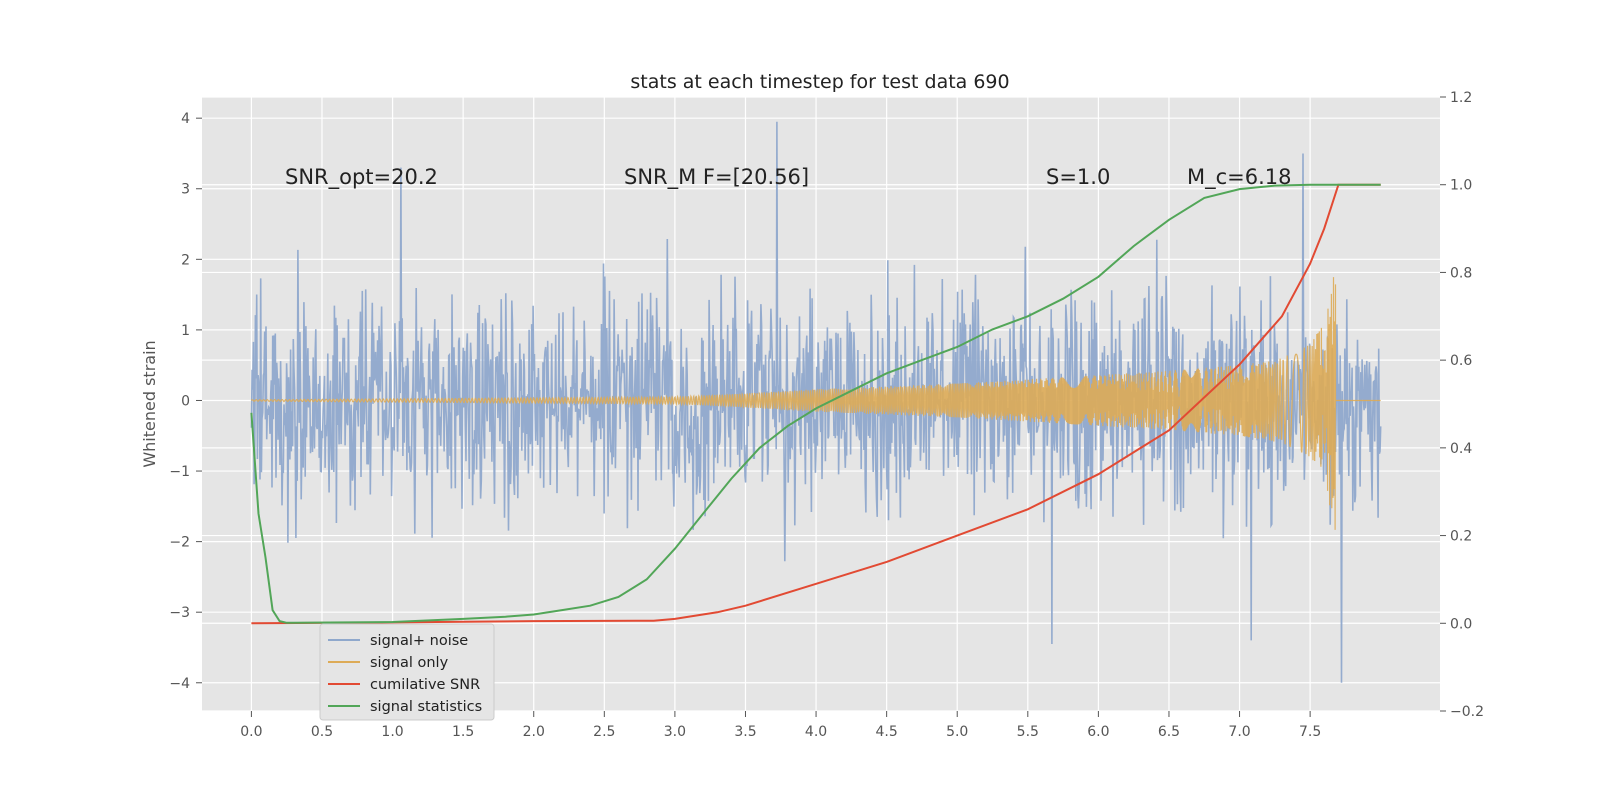  What do you see at coordinates (534, 732) in the screenshot?
I see `x-tick-label: 2.0` at bounding box center [534, 732].